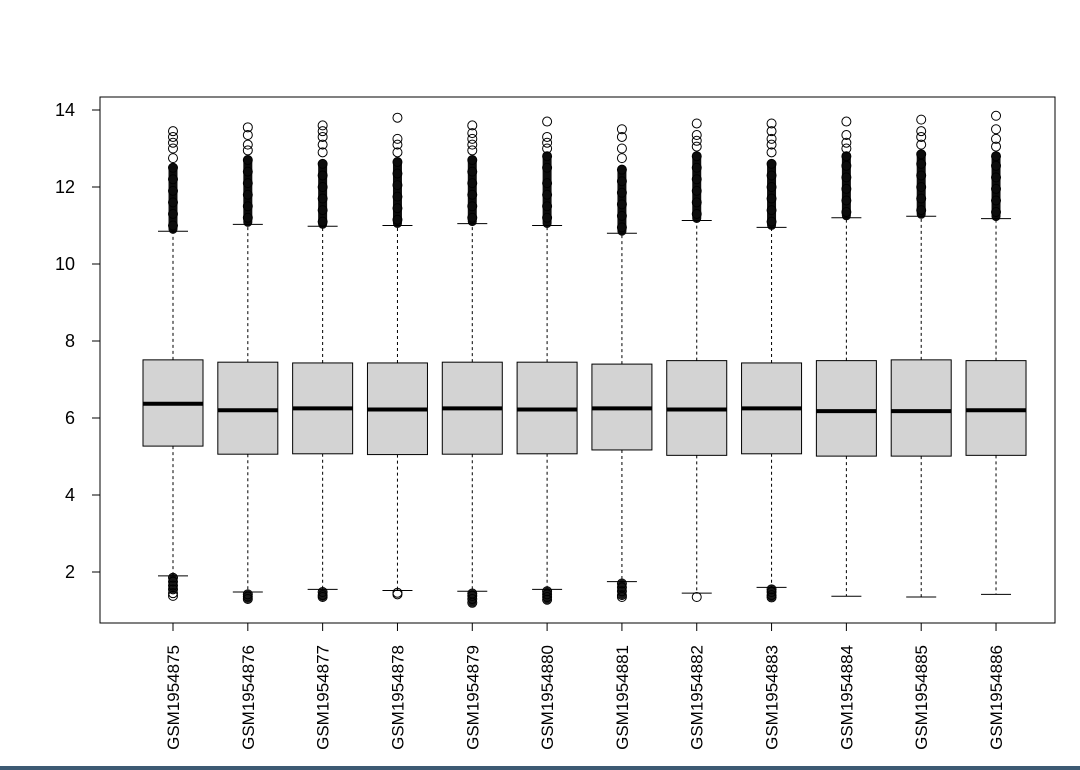 The width and height of the screenshot is (1080, 770). Describe the element at coordinates (772, 697) in the screenshot. I see `x-tick-label: GSM1954883` at that location.